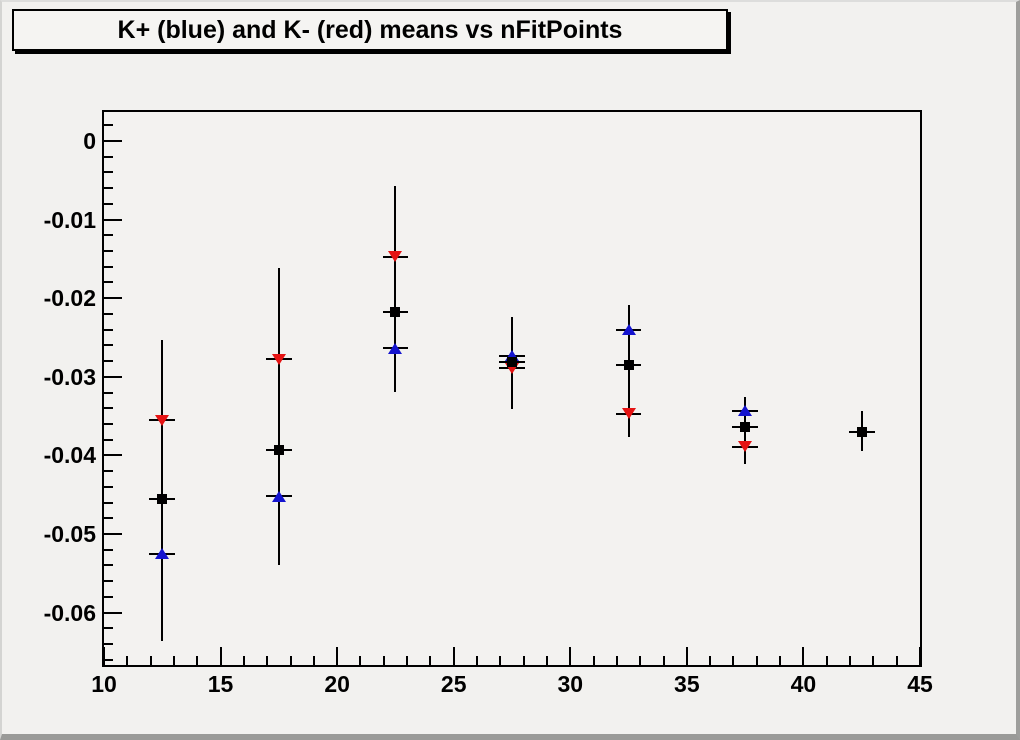  I want to click on x-axis-label: 40, so click(803, 684).